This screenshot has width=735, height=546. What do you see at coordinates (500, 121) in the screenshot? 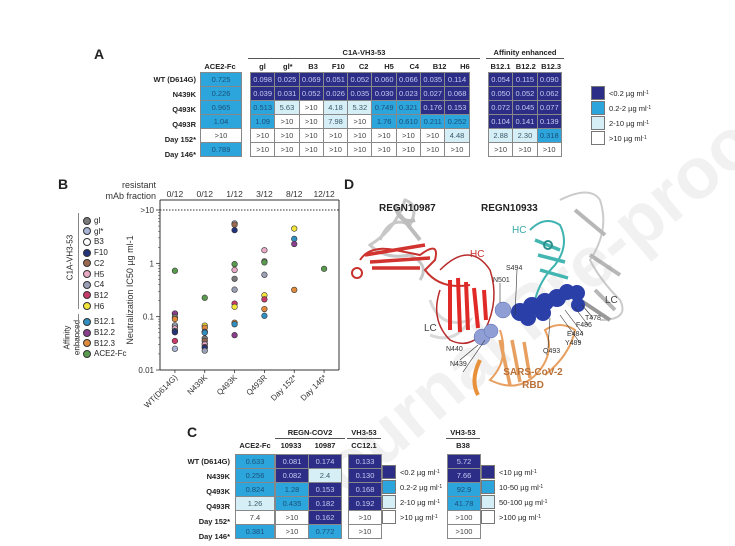
I see `heat-cell: 0.104` at bounding box center [500, 121].